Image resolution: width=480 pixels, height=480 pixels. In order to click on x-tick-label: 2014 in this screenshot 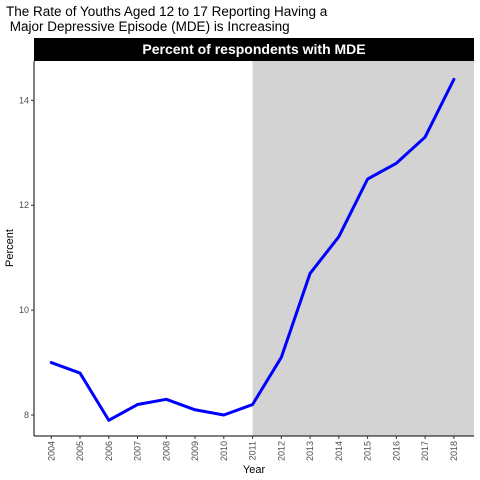, I will do `click(339, 451)`.